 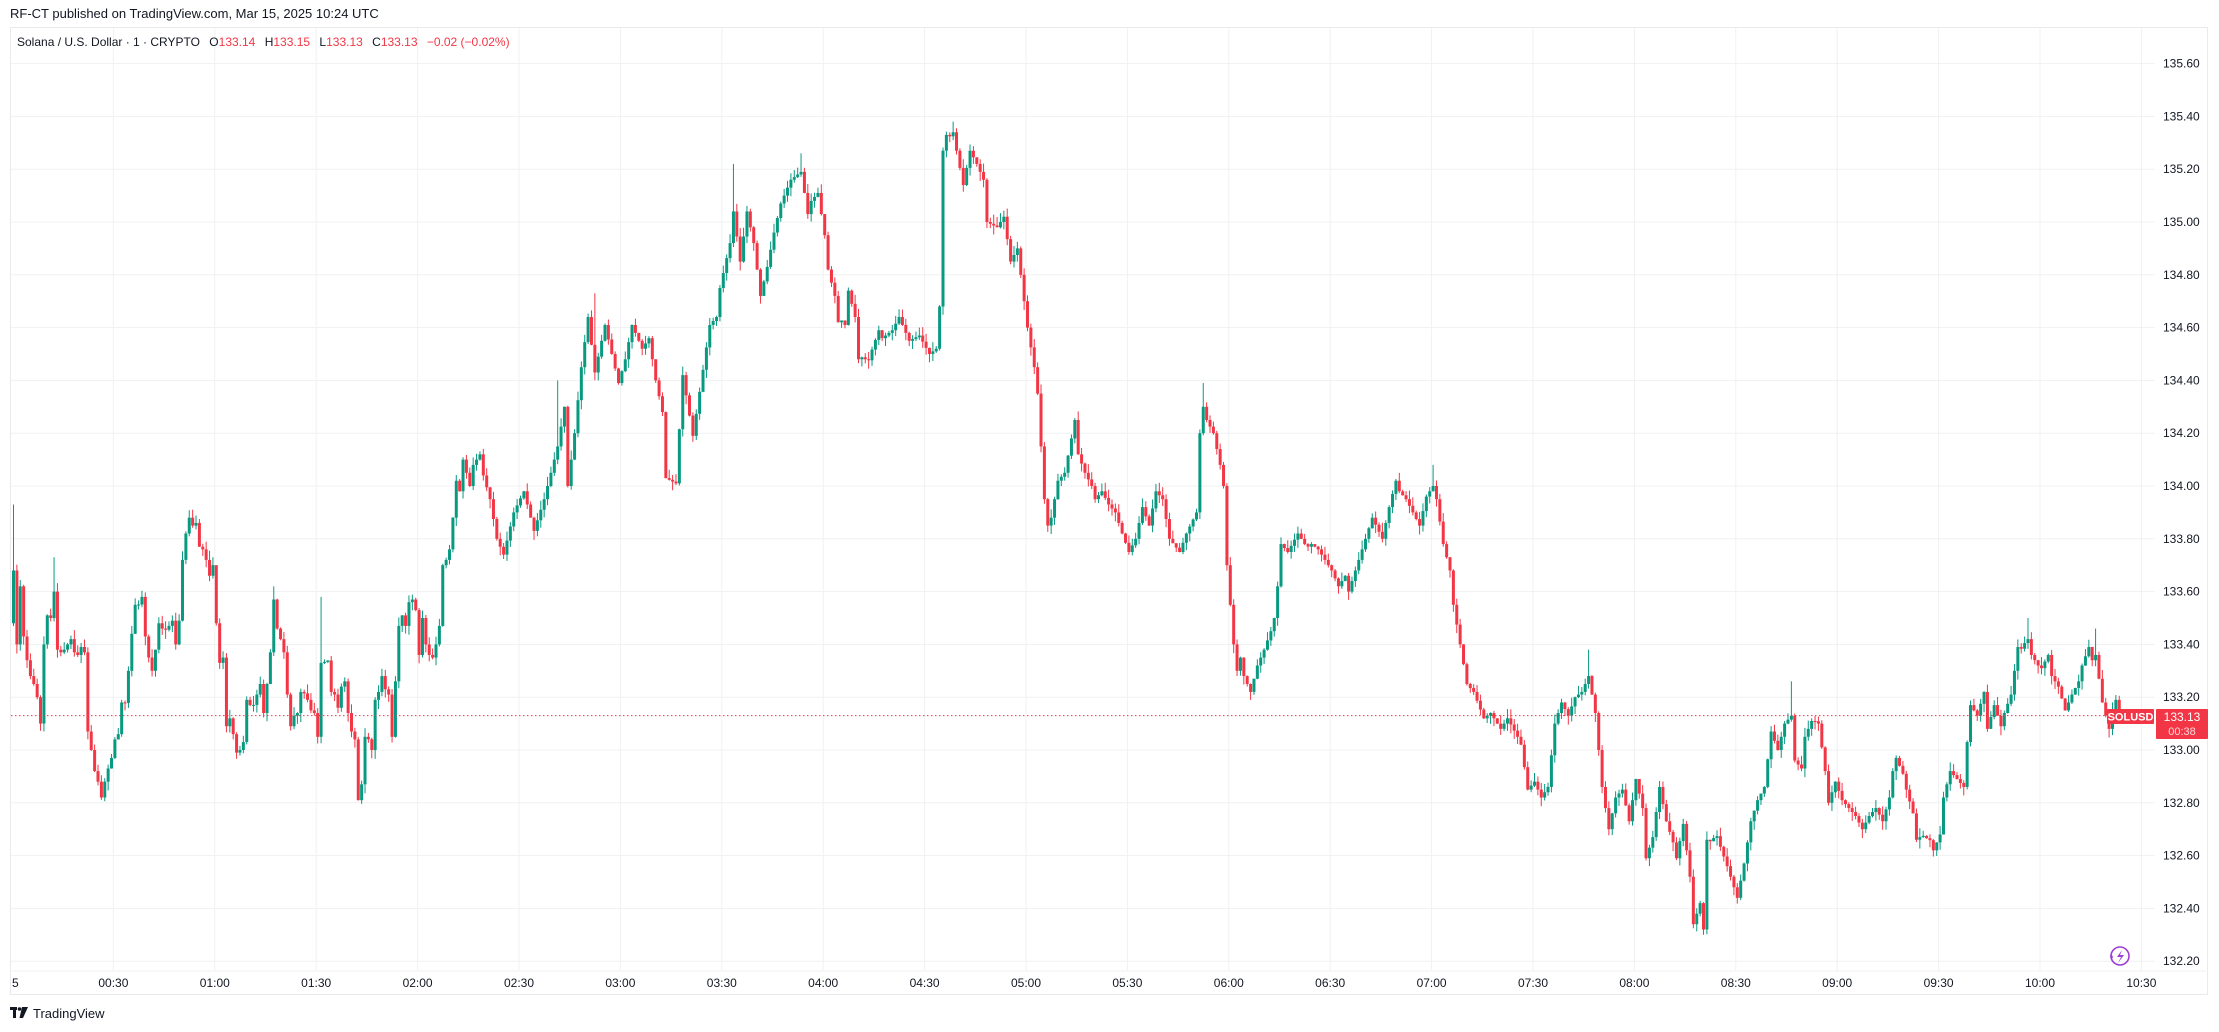 What do you see at coordinates (292, 42) in the screenshot?
I see `high-value: 133.15` at bounding box center [292, 42].